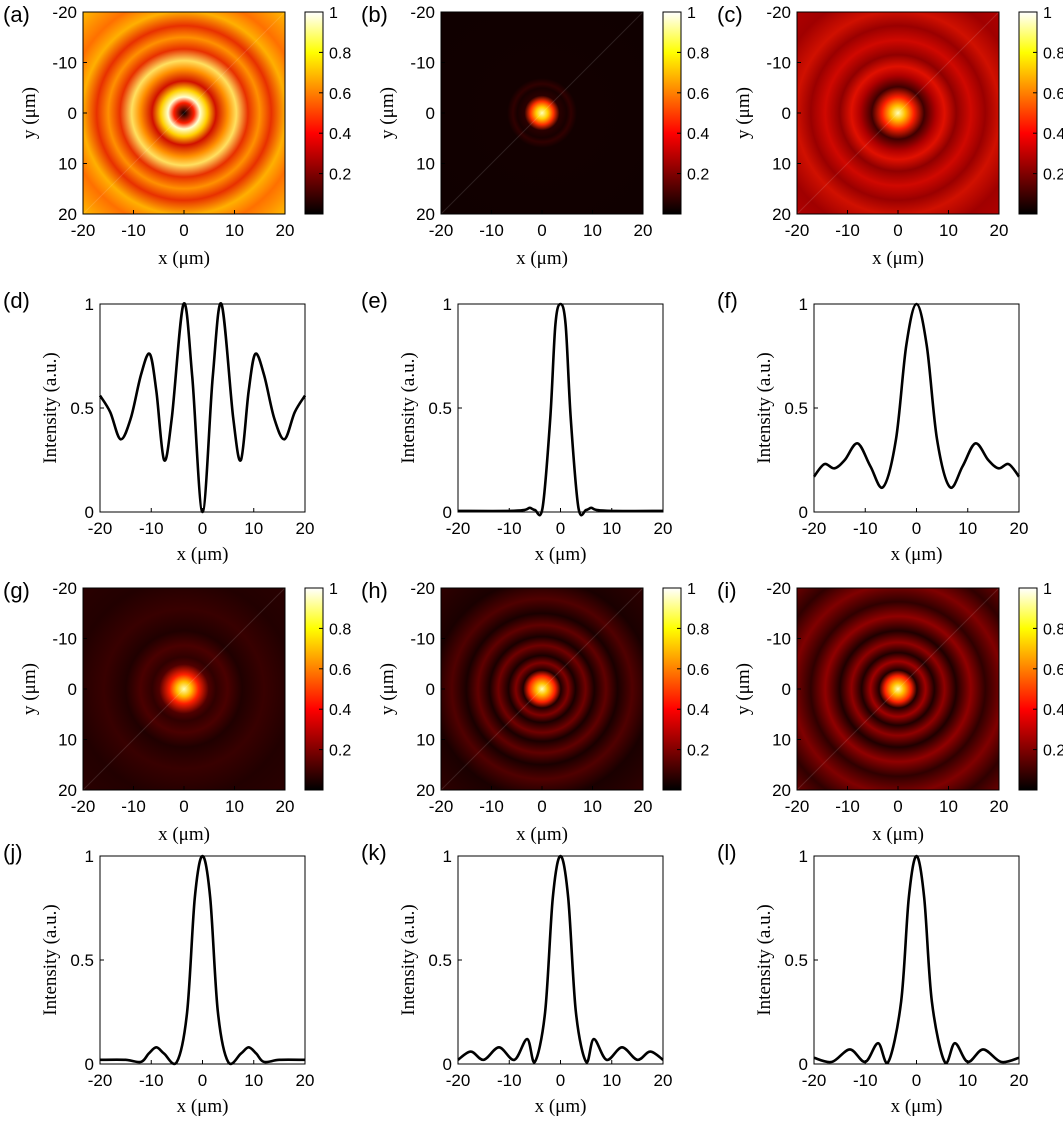 The height and width of the screenshot is (1129, 1063). I want to click on panel-label: (l), so click(727, 852).